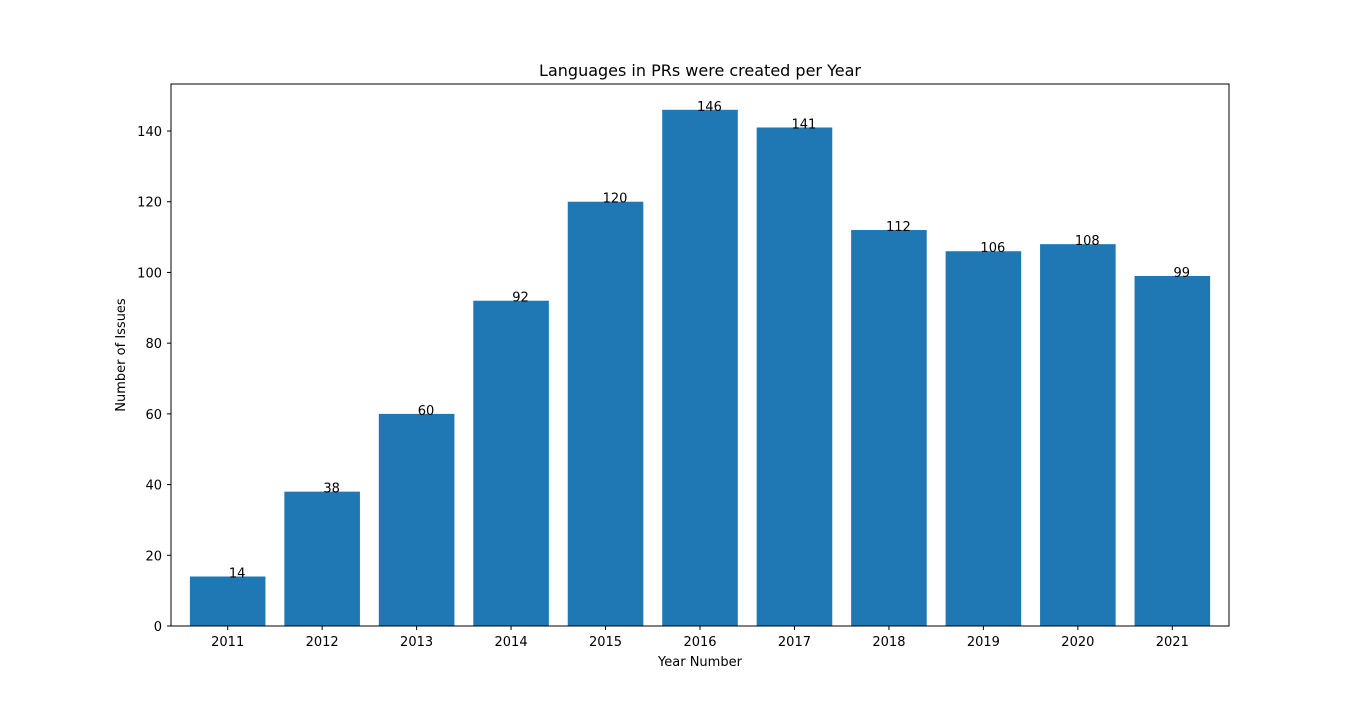 This screenshot has height=703, width=1366. I want to click on bar-2015, so click(605, 413).